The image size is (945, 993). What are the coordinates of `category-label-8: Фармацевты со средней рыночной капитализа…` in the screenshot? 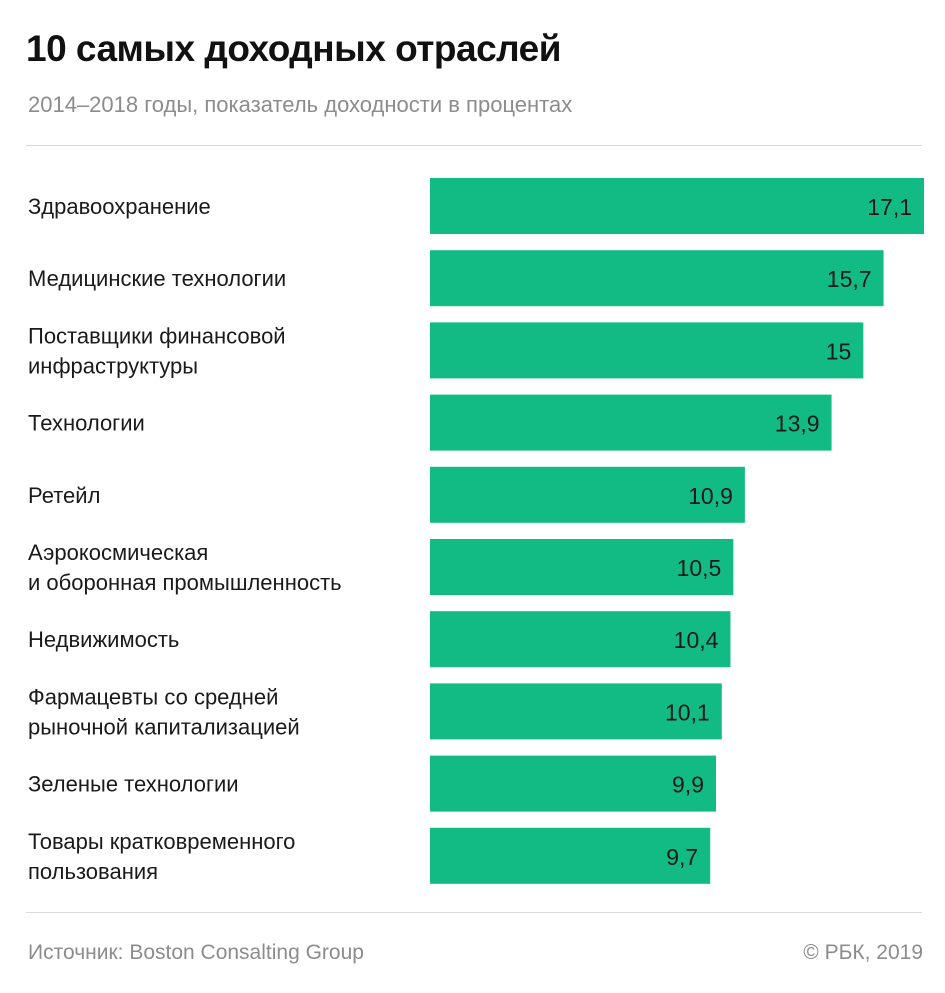 It's located at (164, 711).